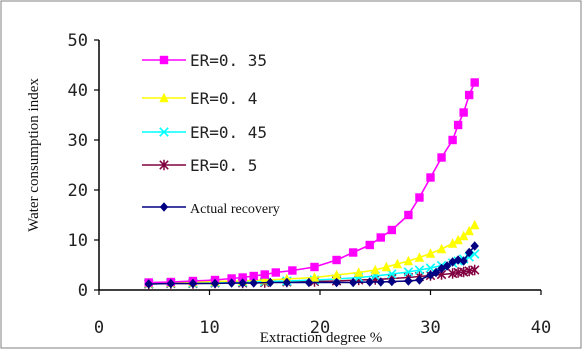  What do you see at coordinates (78, 241) in the screenshot?
I see `y-tick-label: 10` at bounding box center [78, 241].